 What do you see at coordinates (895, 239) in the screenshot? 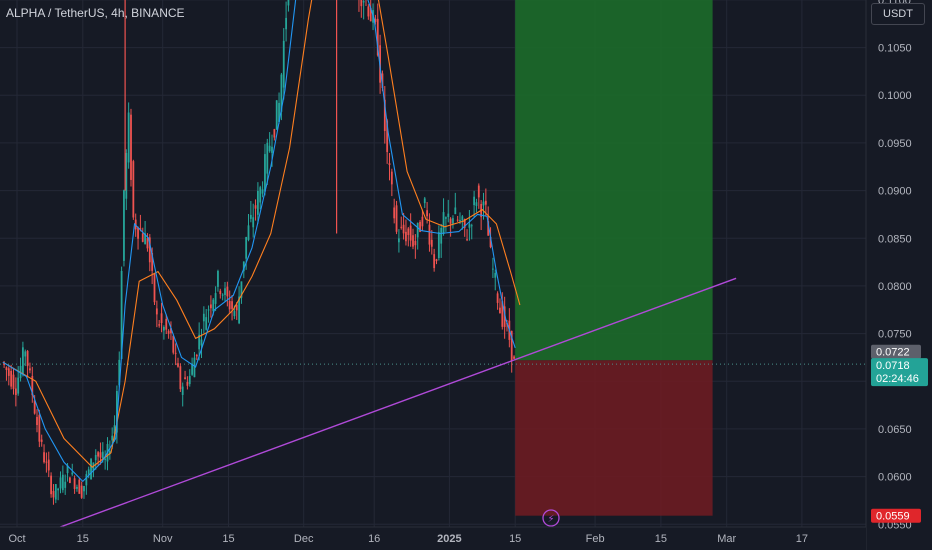
I see `price-tick-label: 0.0850` at bounding box center [895, 239].